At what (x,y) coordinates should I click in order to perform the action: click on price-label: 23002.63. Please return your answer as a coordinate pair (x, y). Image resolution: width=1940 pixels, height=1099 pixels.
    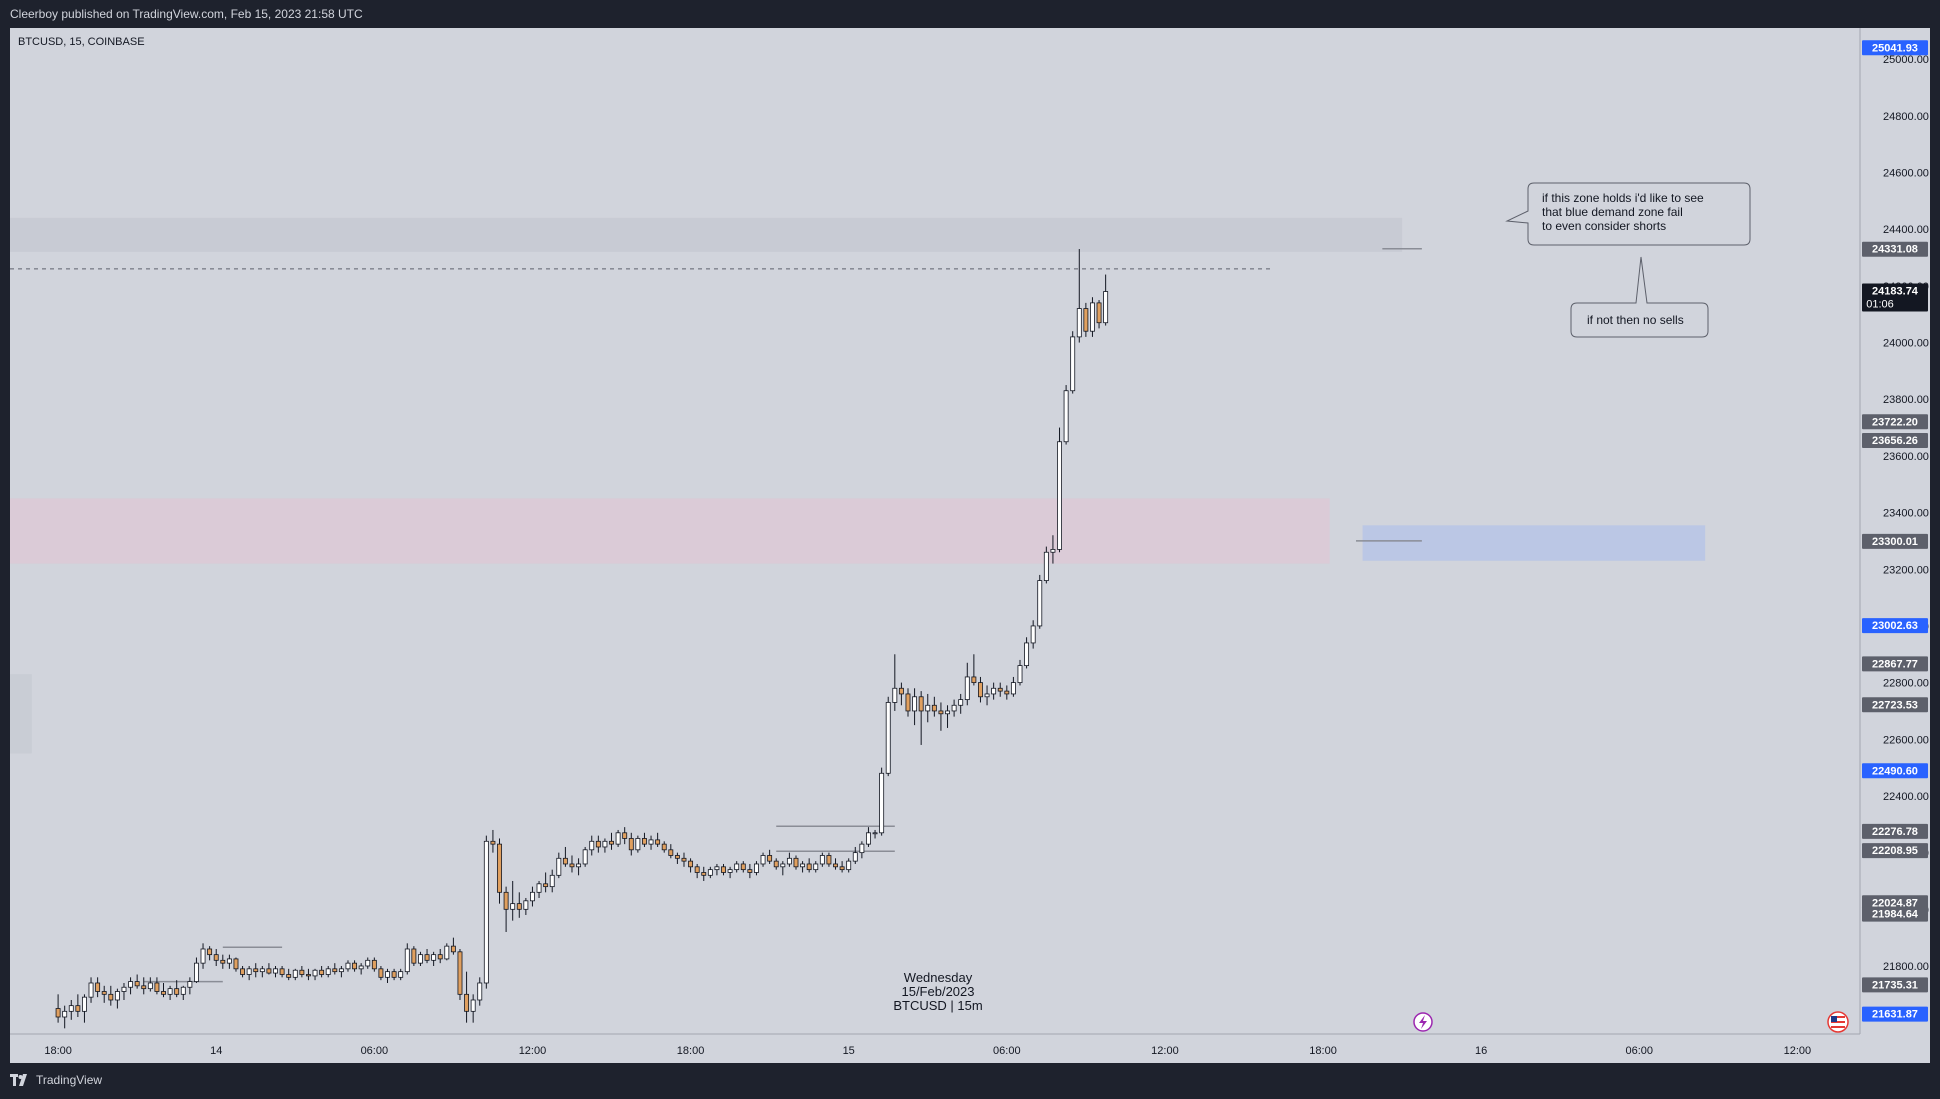
    Looking at the image, I should click on (1895, 626).